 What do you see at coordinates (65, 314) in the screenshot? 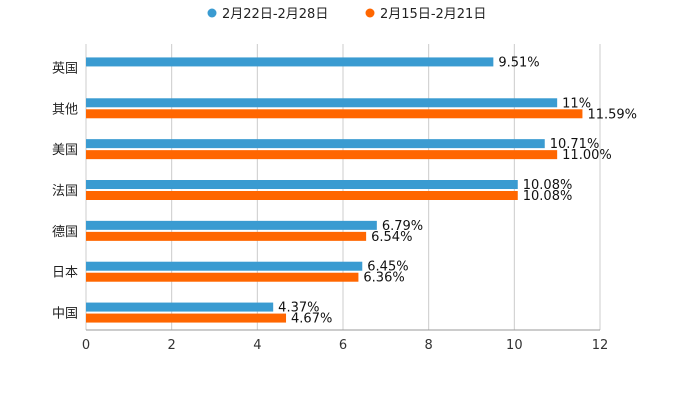
I see `category-label-7: 中国` at bounding box center [65, 314].